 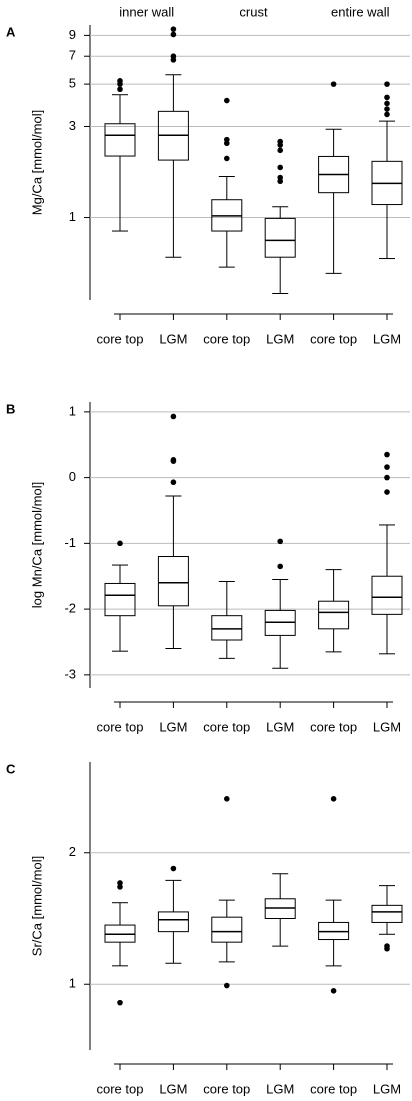 What do you see at coordinates (72, 125) in the screenshot?
I see `y-tick-label: 3` at bounding box center [72, 125].